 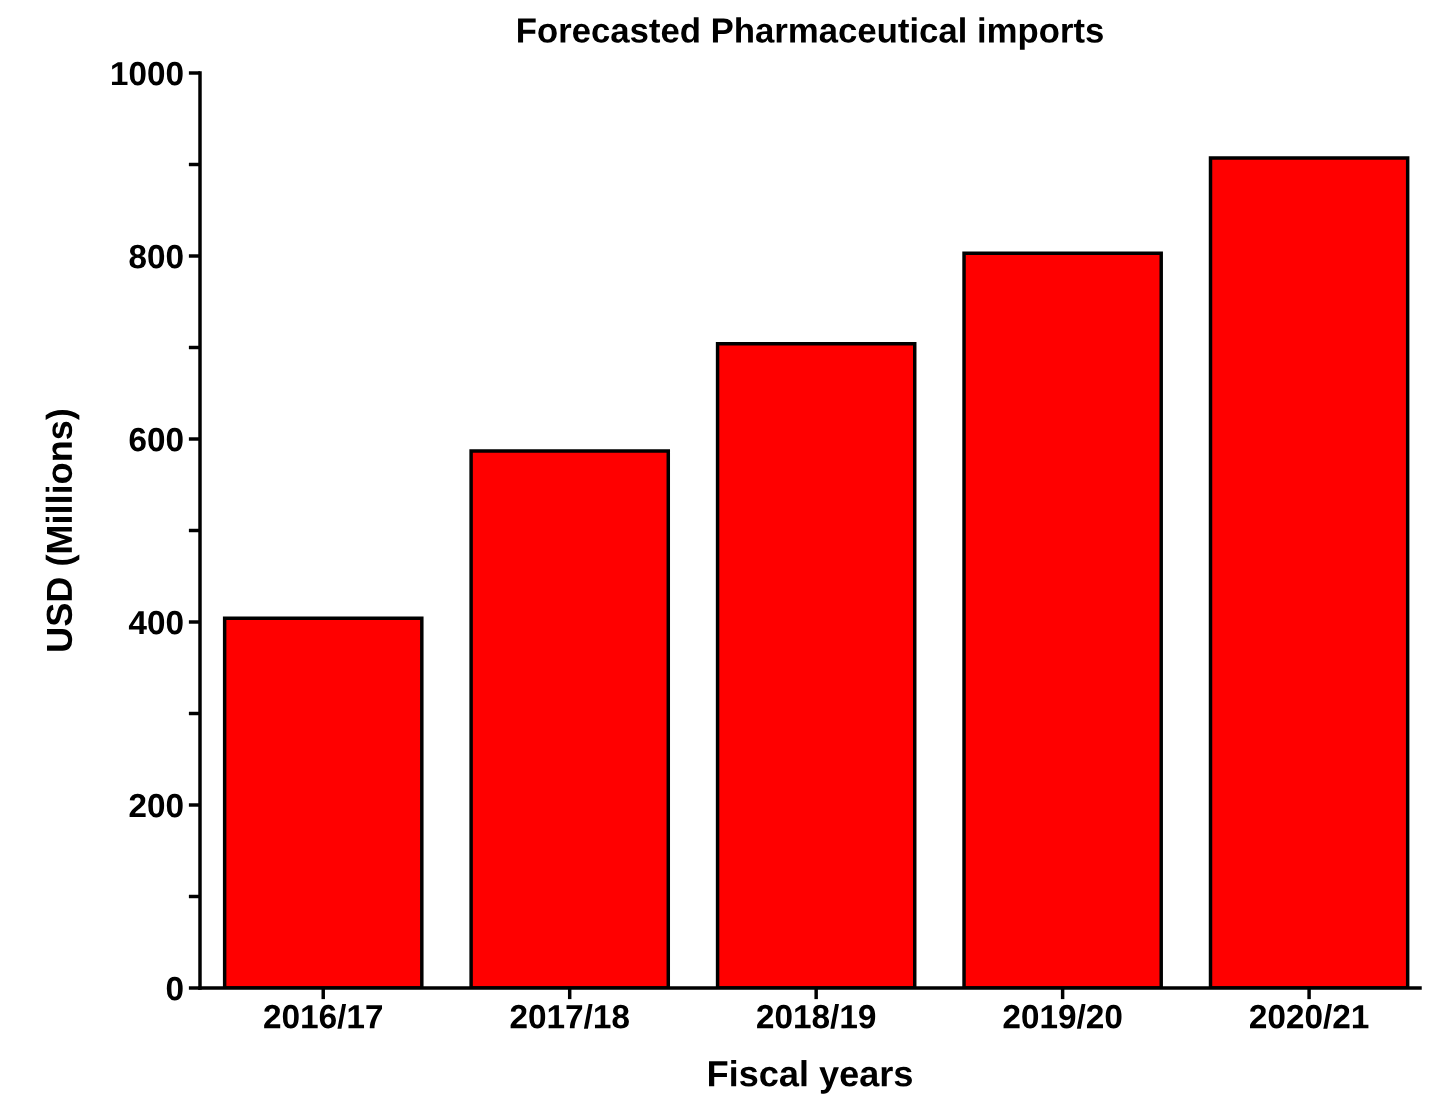 I want to click on y-tick-label: 800, so click(x=156, y=256).